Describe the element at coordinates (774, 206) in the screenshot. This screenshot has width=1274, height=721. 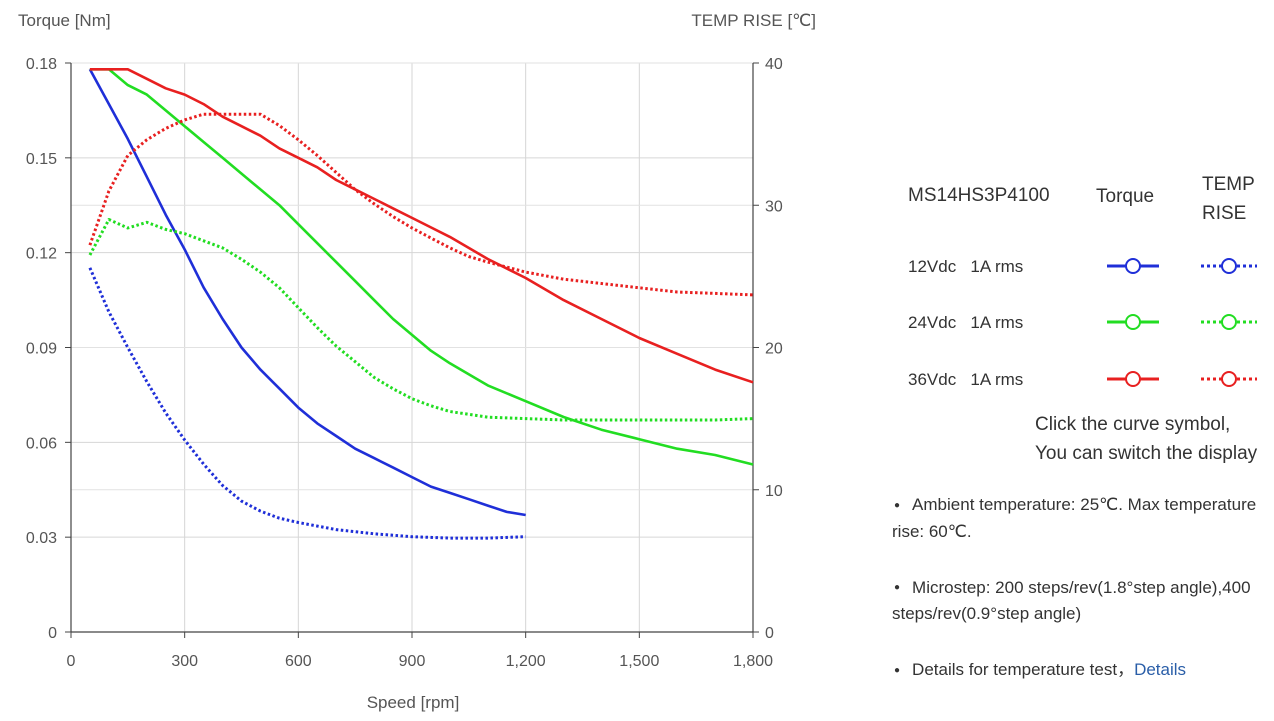
I see `right-tick-label: 30` at that location.